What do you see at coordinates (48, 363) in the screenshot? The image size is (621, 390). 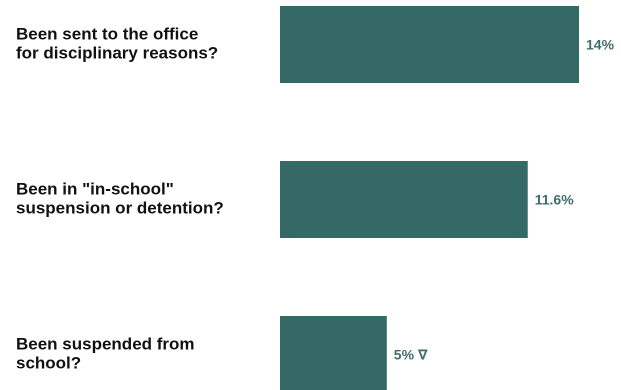 I see `category-label-2-line-1: school?` at bounding box center [48, 363].